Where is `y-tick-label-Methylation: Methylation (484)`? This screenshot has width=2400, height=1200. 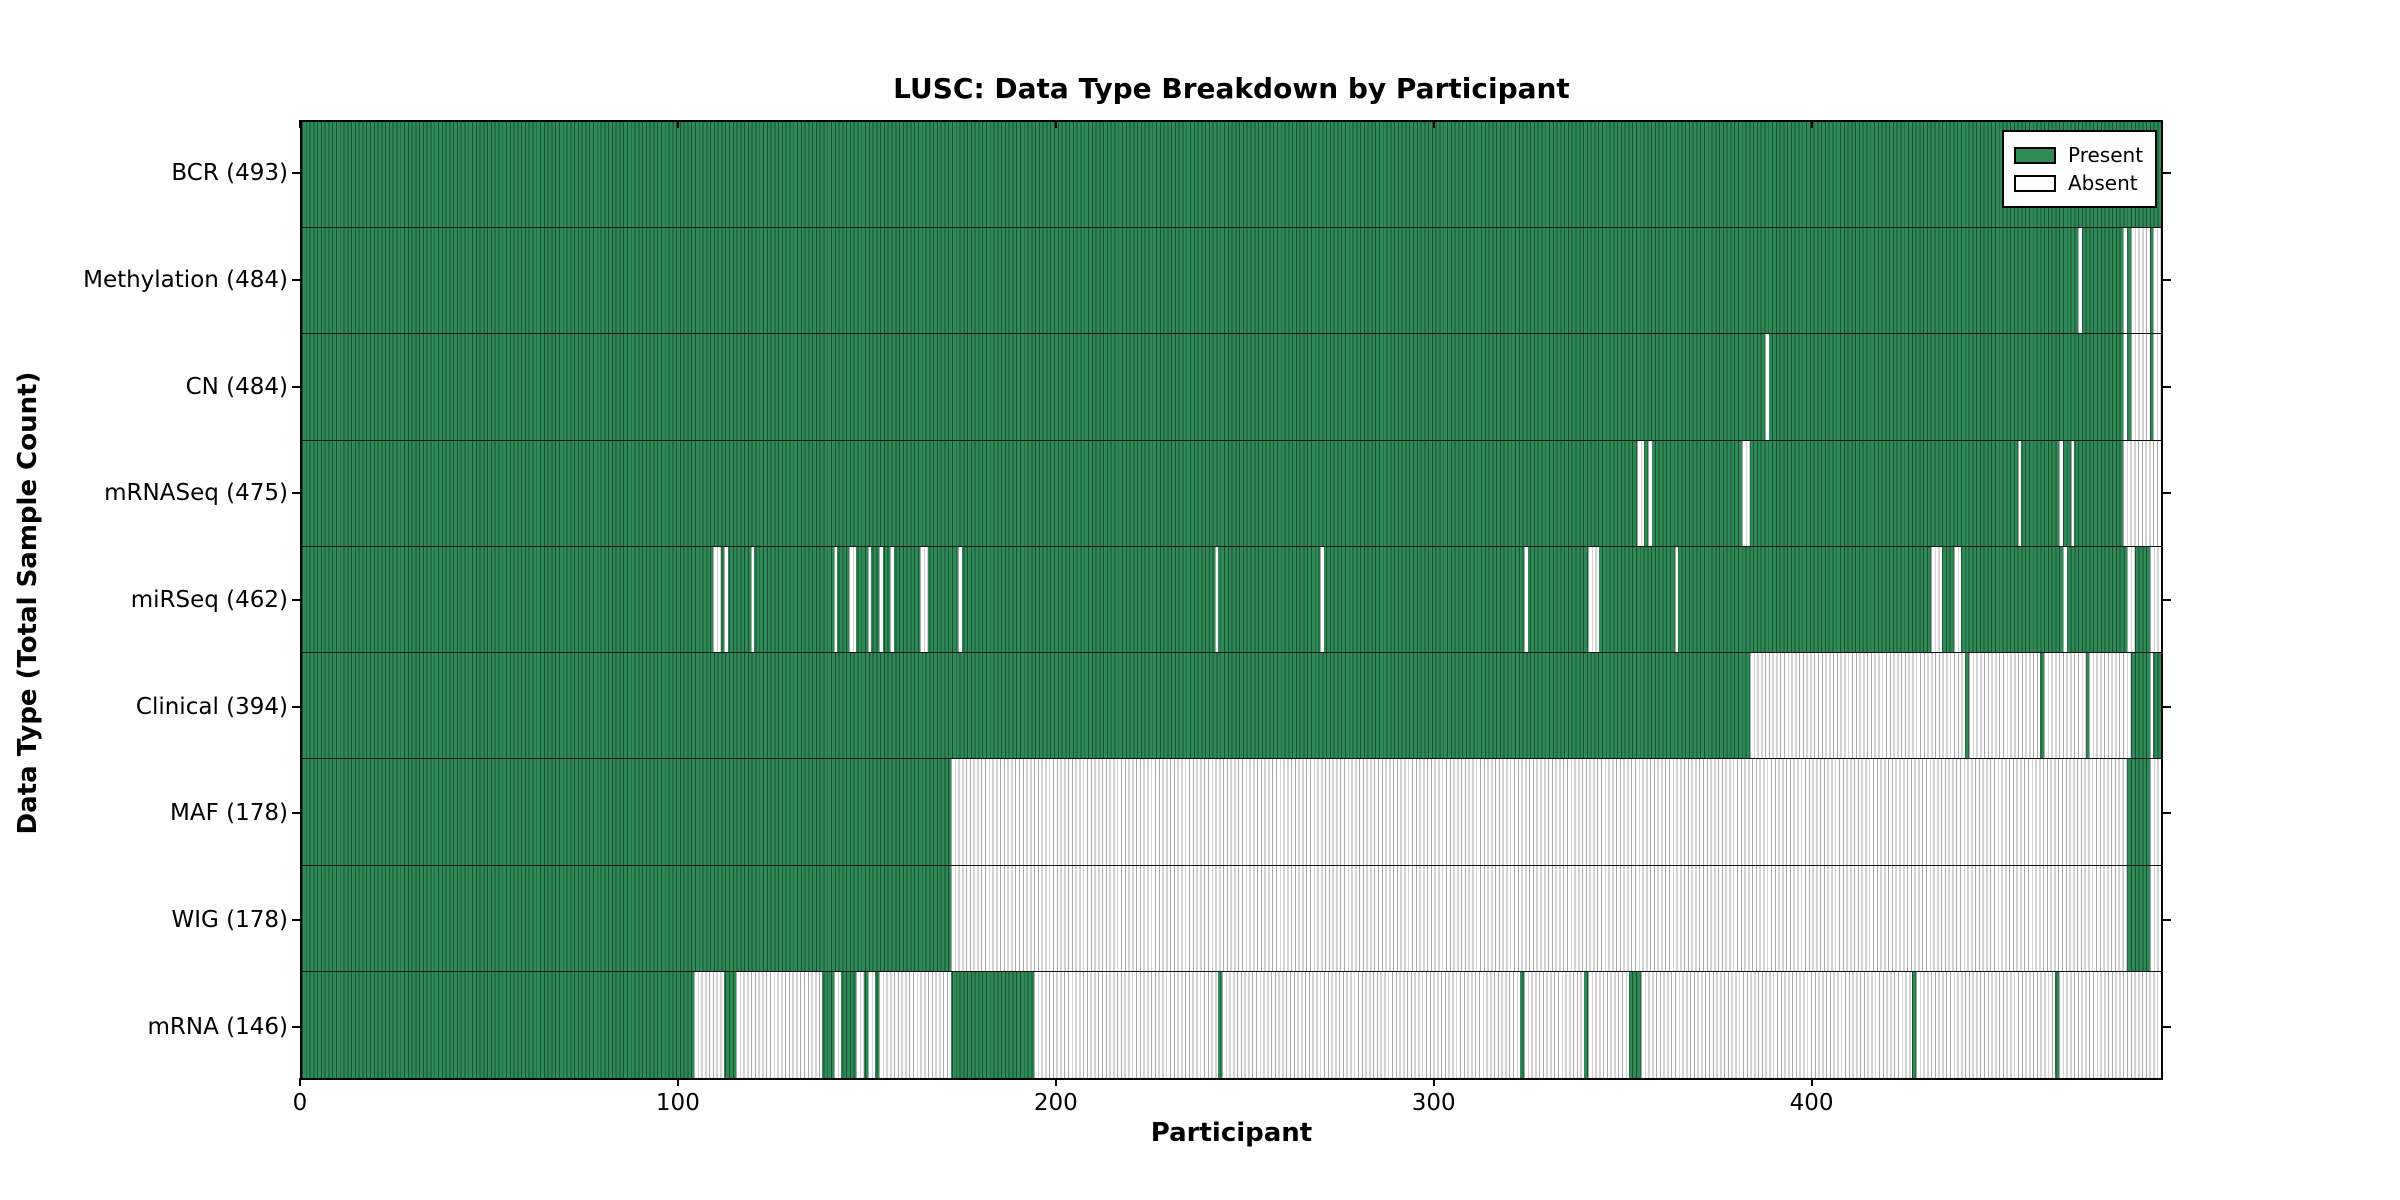 y-tick-label-Methylation: Methylation (484) is located at coordinates (185, 280).